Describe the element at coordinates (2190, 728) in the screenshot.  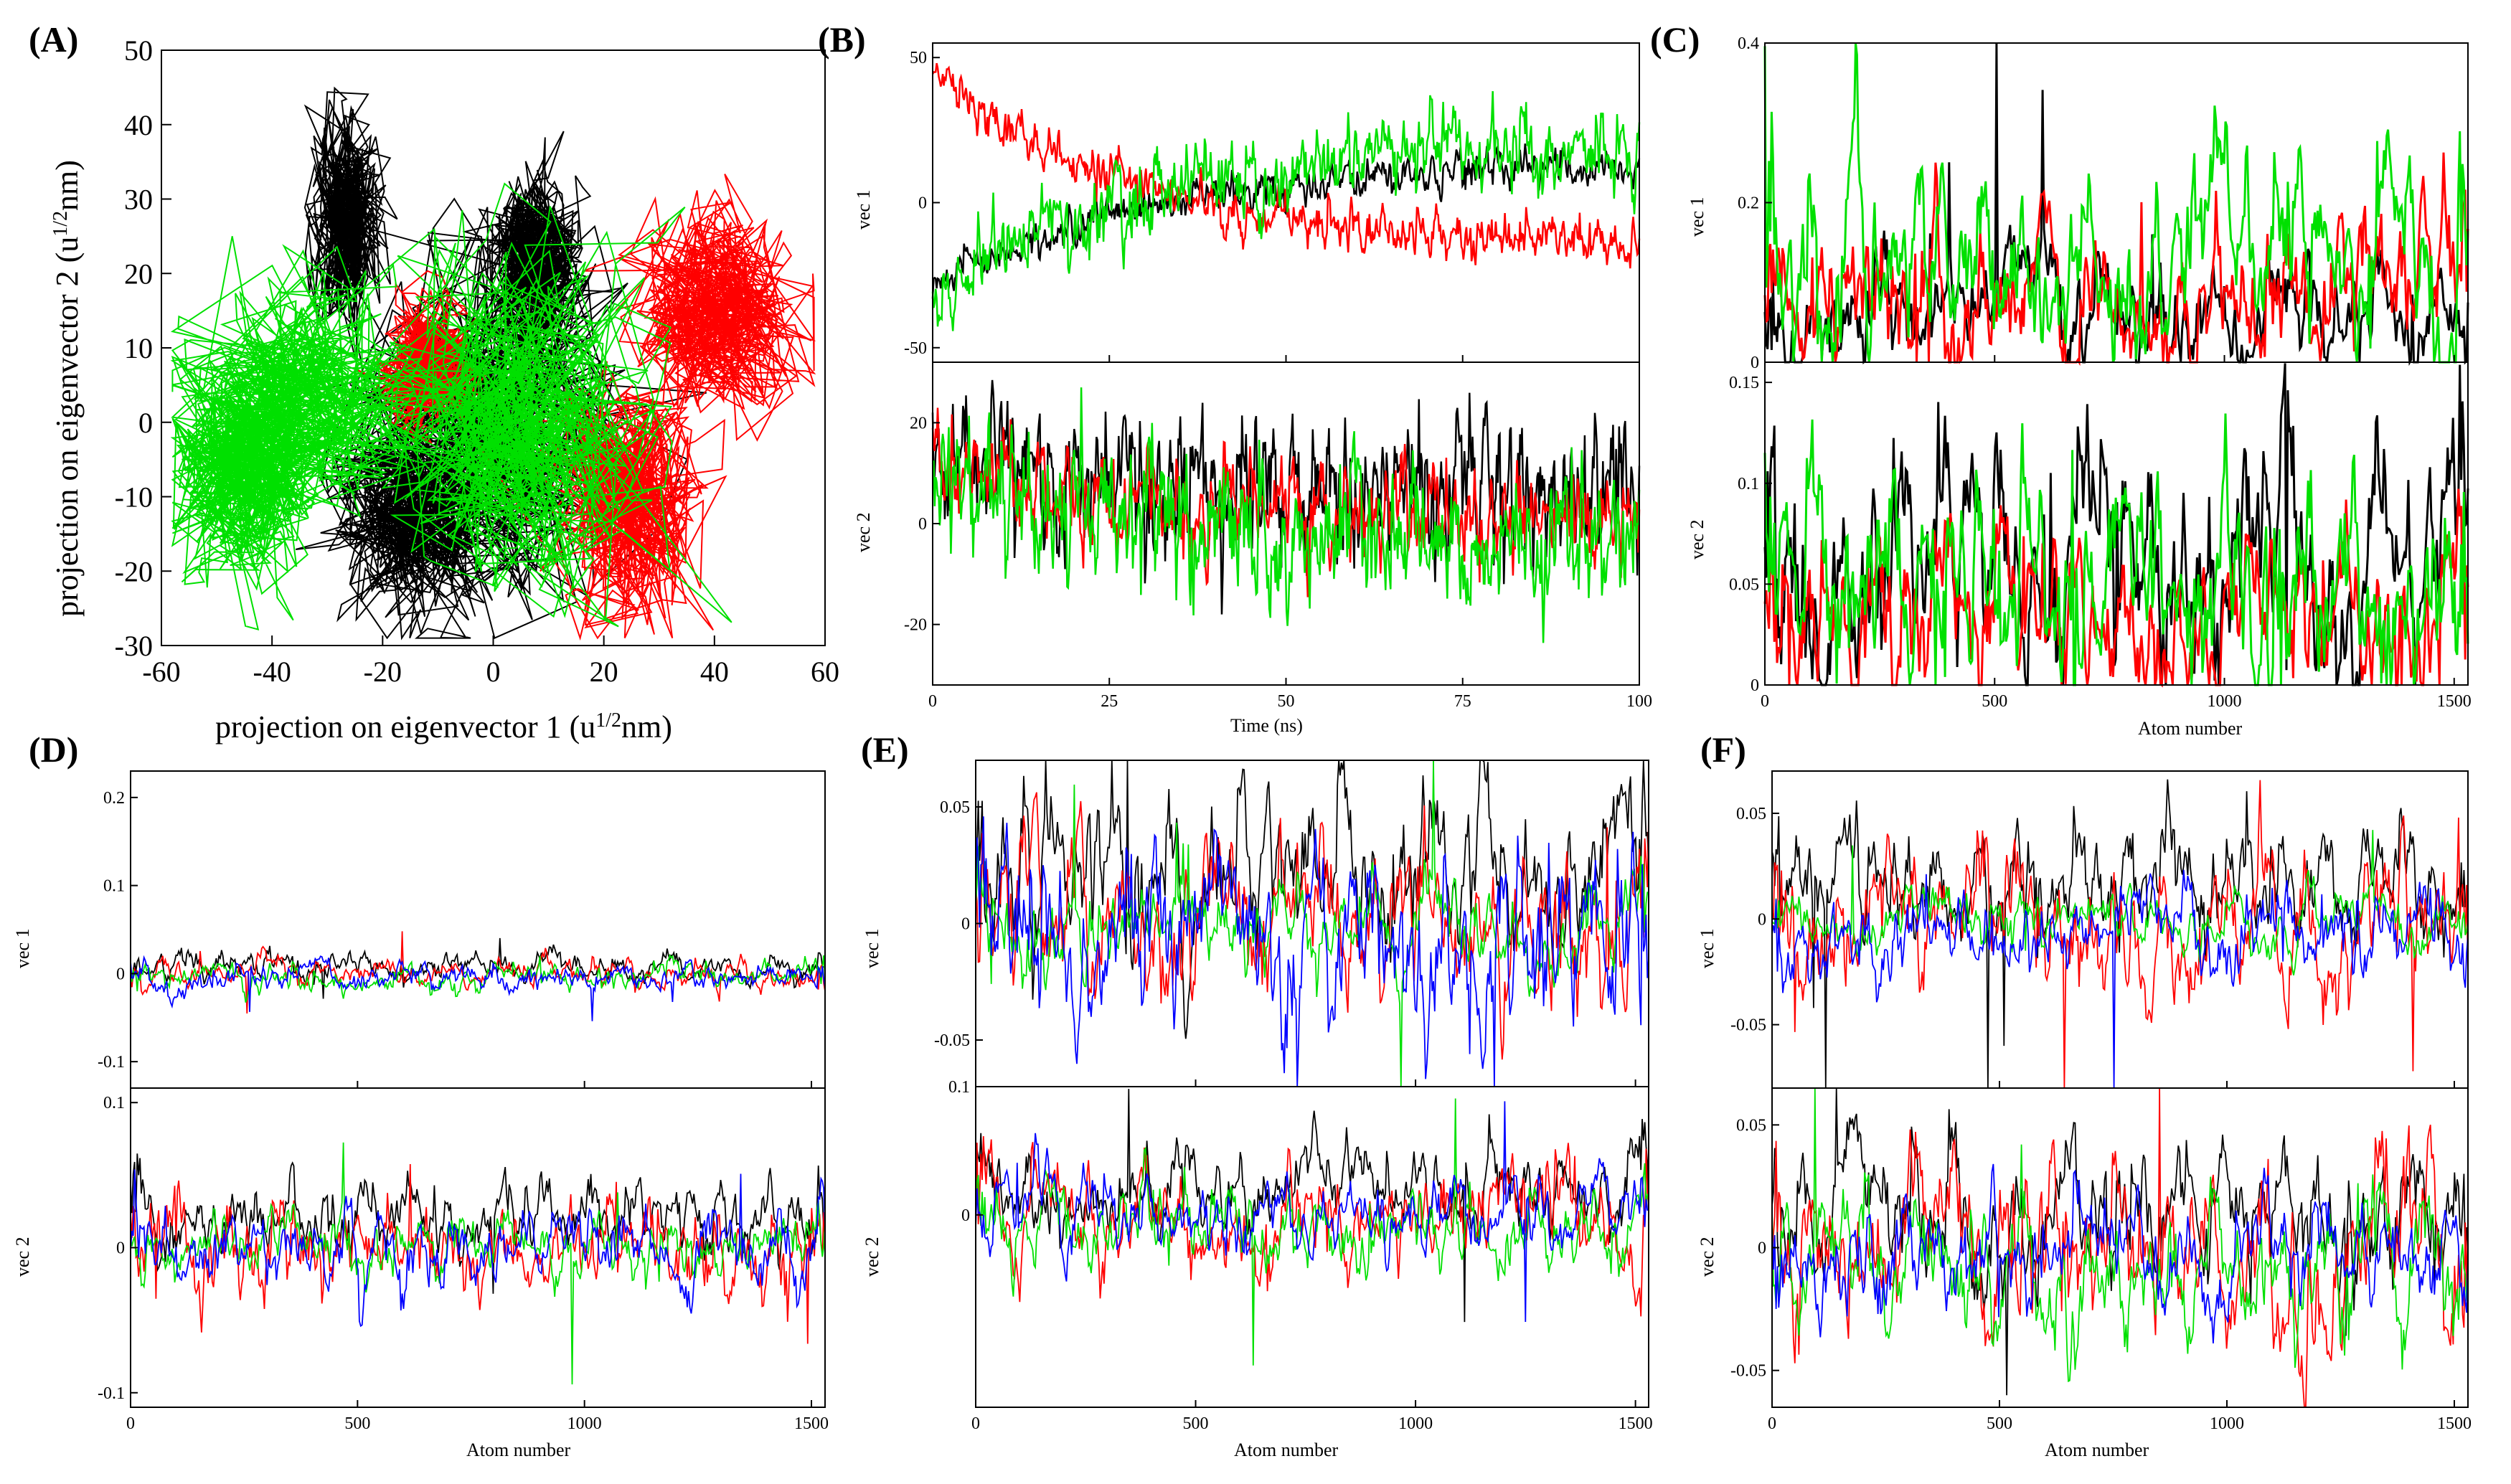
I see `panel-c-xlabel: Atom number` at that location.